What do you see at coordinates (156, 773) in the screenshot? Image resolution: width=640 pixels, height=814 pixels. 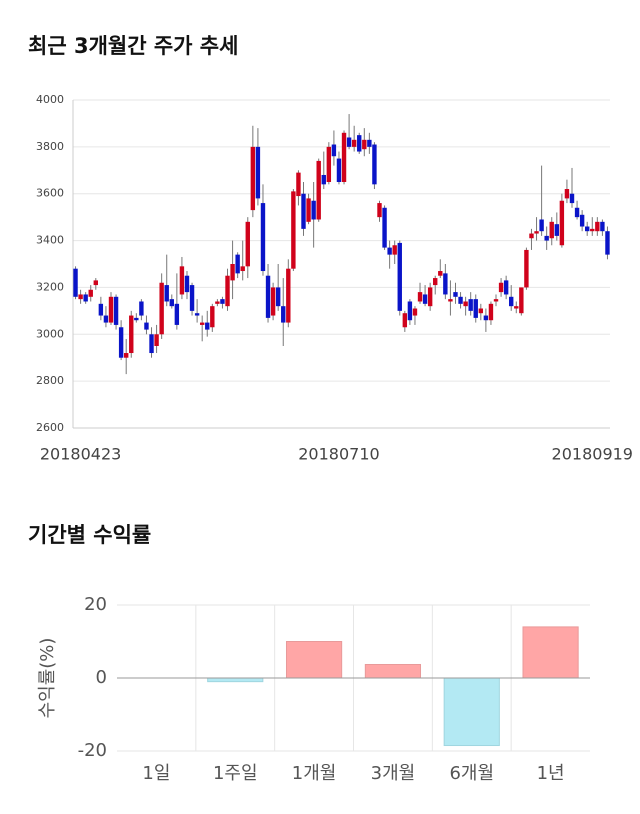 I see `x-tick-label: 1일` at bounding box center [156, 773].